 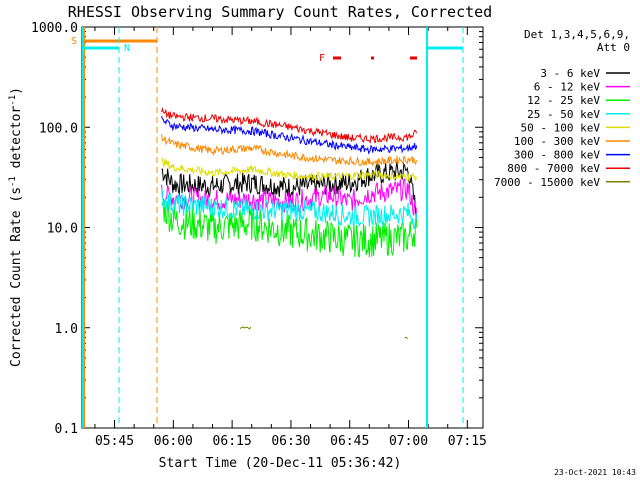 What do you see at coordinates (66, 329) in the screenshot?
I see `y-tick-label: 1.0` at bounding box center [66, 329].